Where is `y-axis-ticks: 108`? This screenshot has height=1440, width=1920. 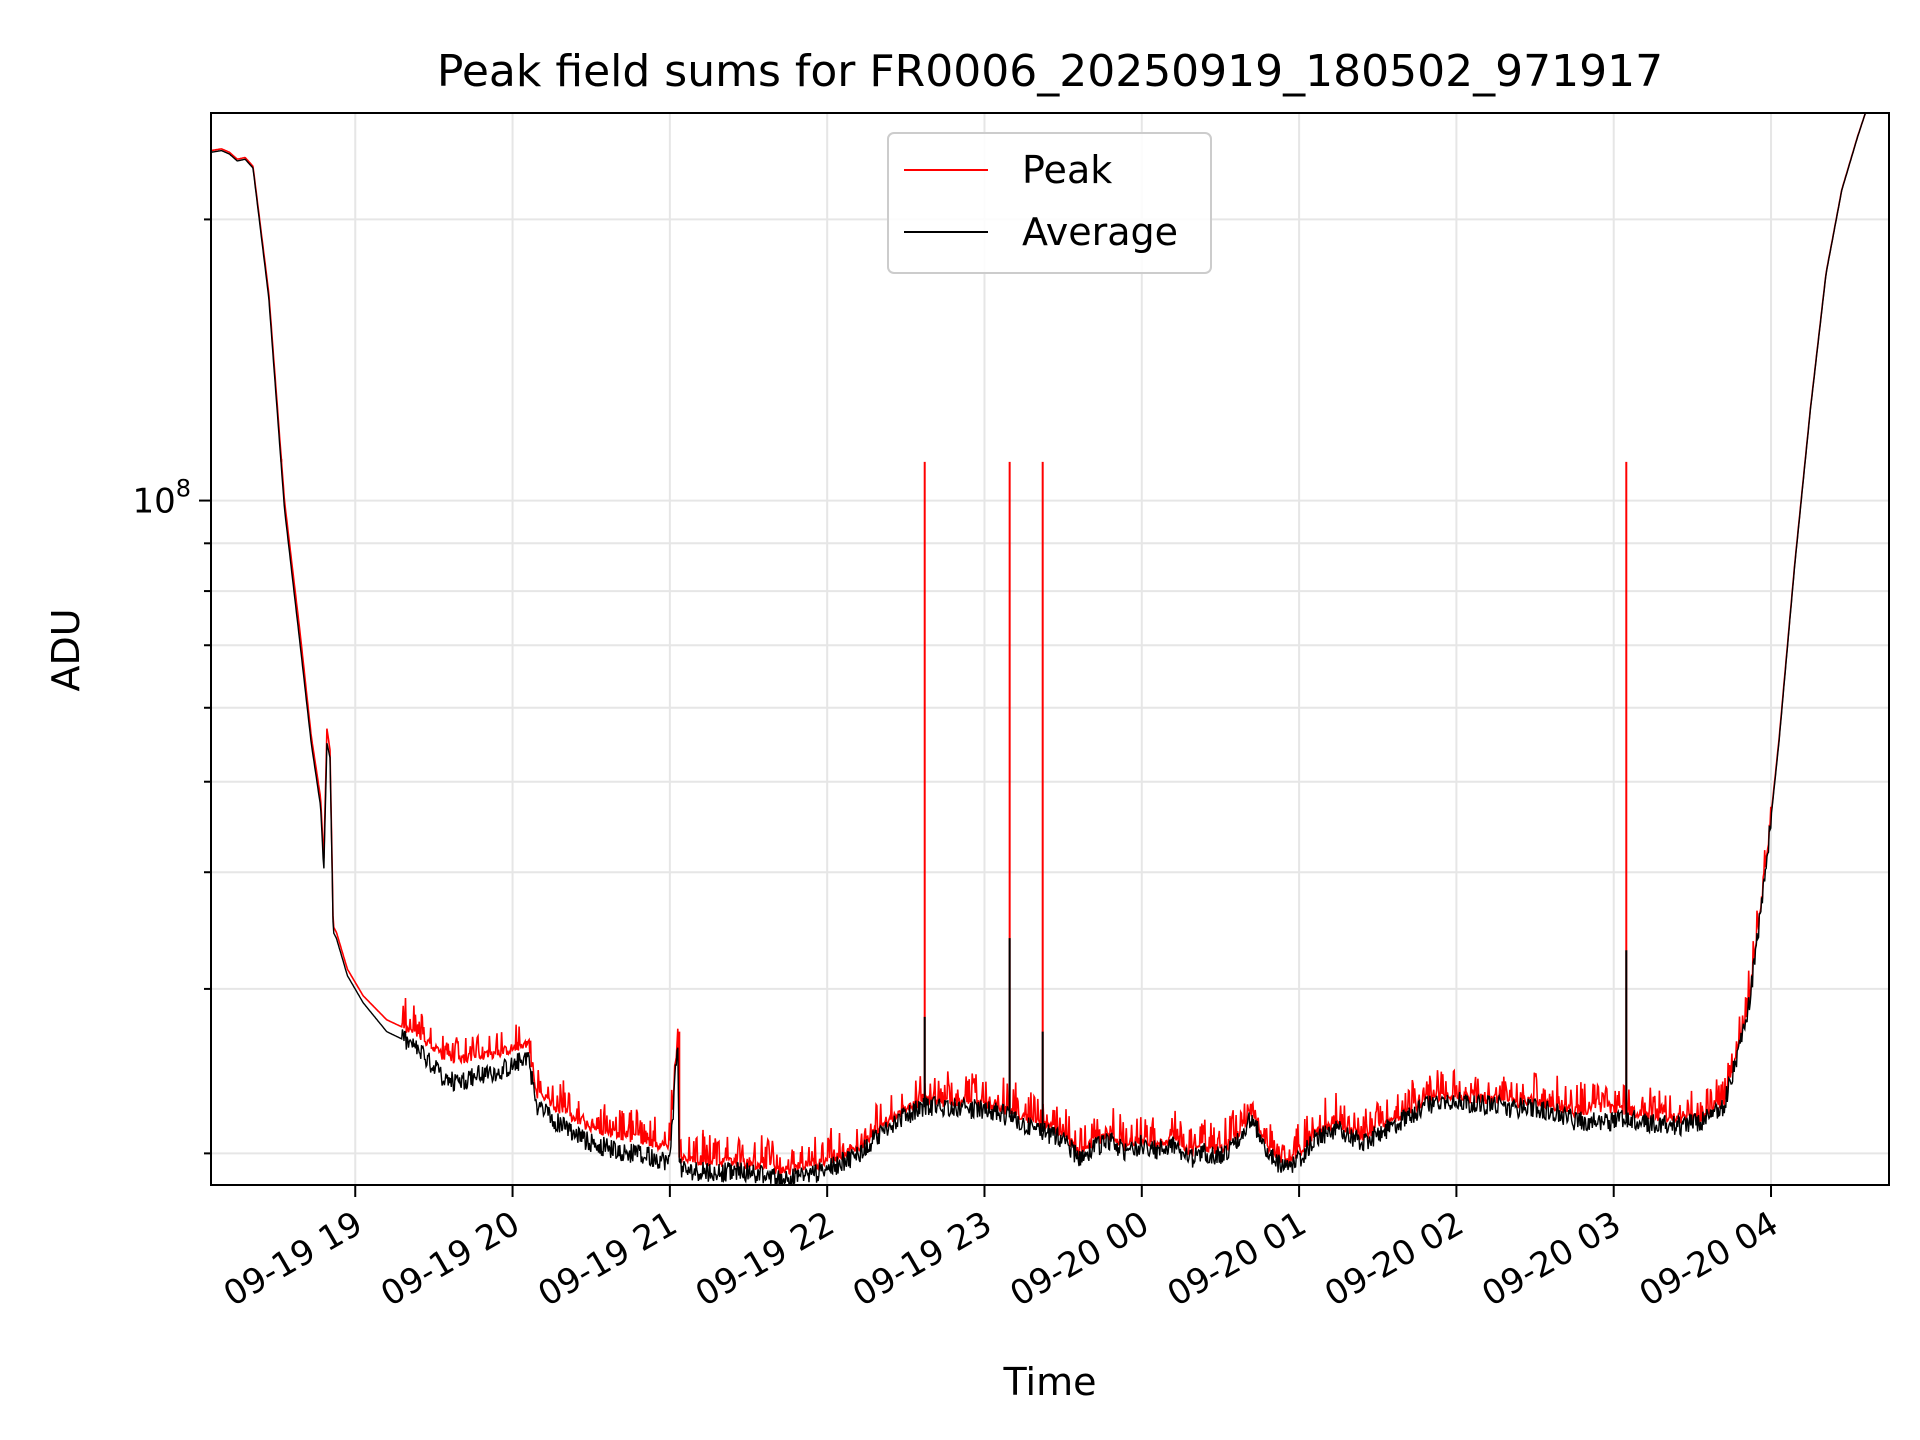
y-axis-ticks: 108 is located at coordinates (171, 686).